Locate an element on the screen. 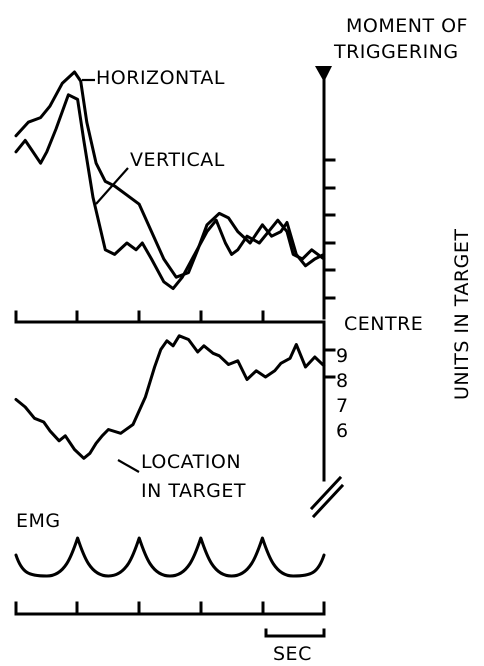  y-tick-label-6: 6 is located at coordinates (342, 431).